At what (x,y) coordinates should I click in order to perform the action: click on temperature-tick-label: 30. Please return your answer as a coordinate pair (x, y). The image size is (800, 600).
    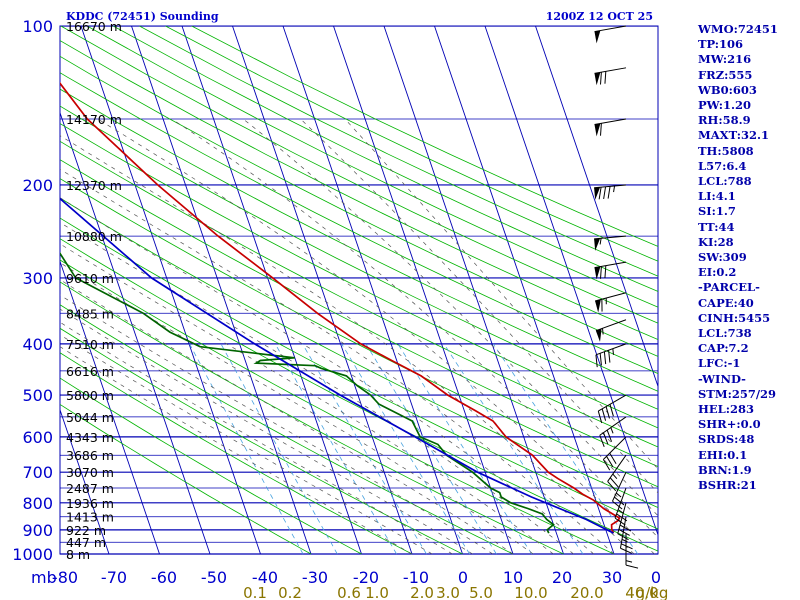
    Looking at the image, I should click on (612, 577).